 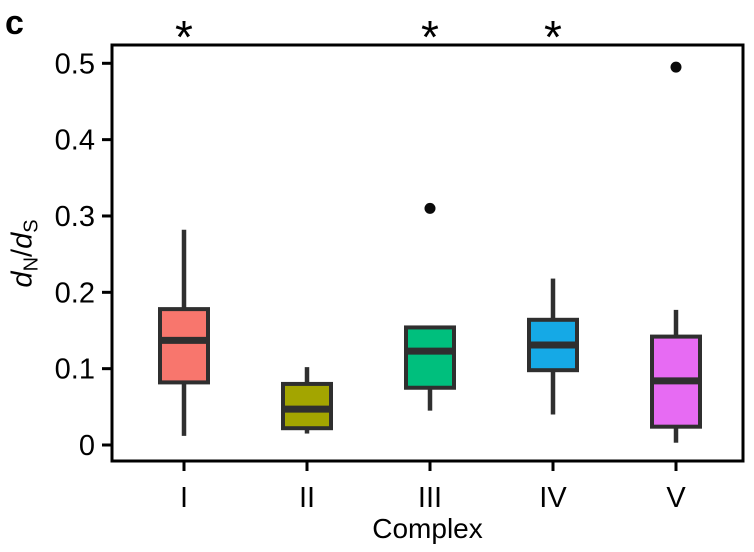 I want to click on y-tick-label: 0, so click(x=87, y=446).